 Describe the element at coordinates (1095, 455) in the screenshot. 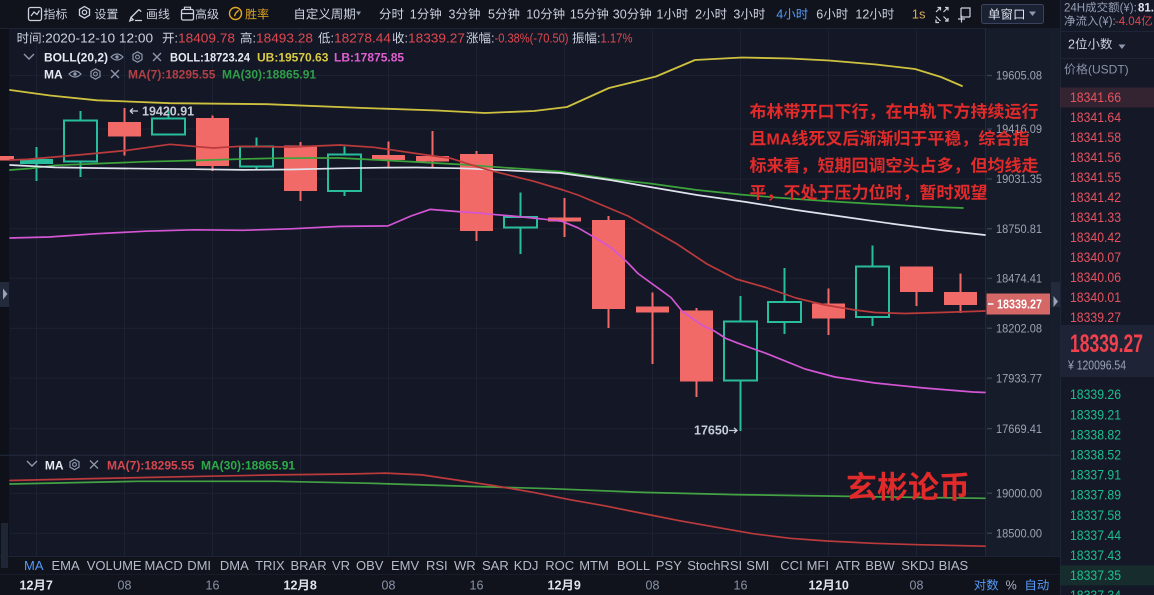

I see `svg-text: 18338.52` at that location.